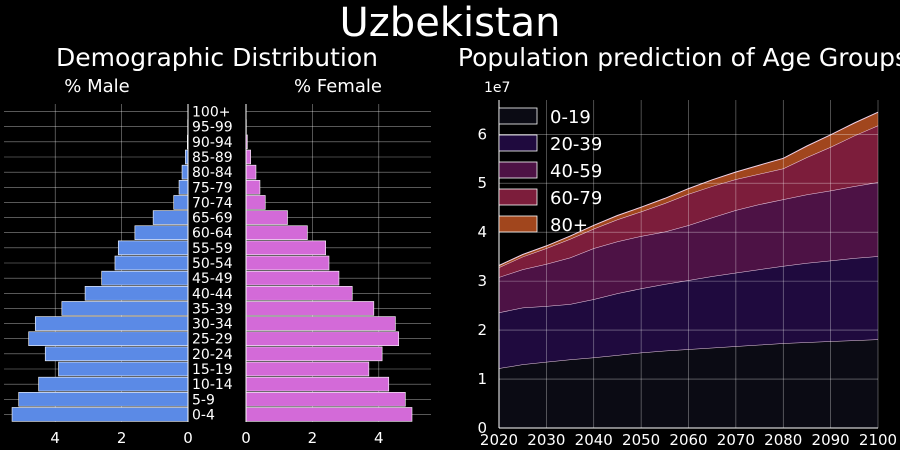 The image size is (900, 450). I want to click on female-tick-label: 0, so click(246, 438).